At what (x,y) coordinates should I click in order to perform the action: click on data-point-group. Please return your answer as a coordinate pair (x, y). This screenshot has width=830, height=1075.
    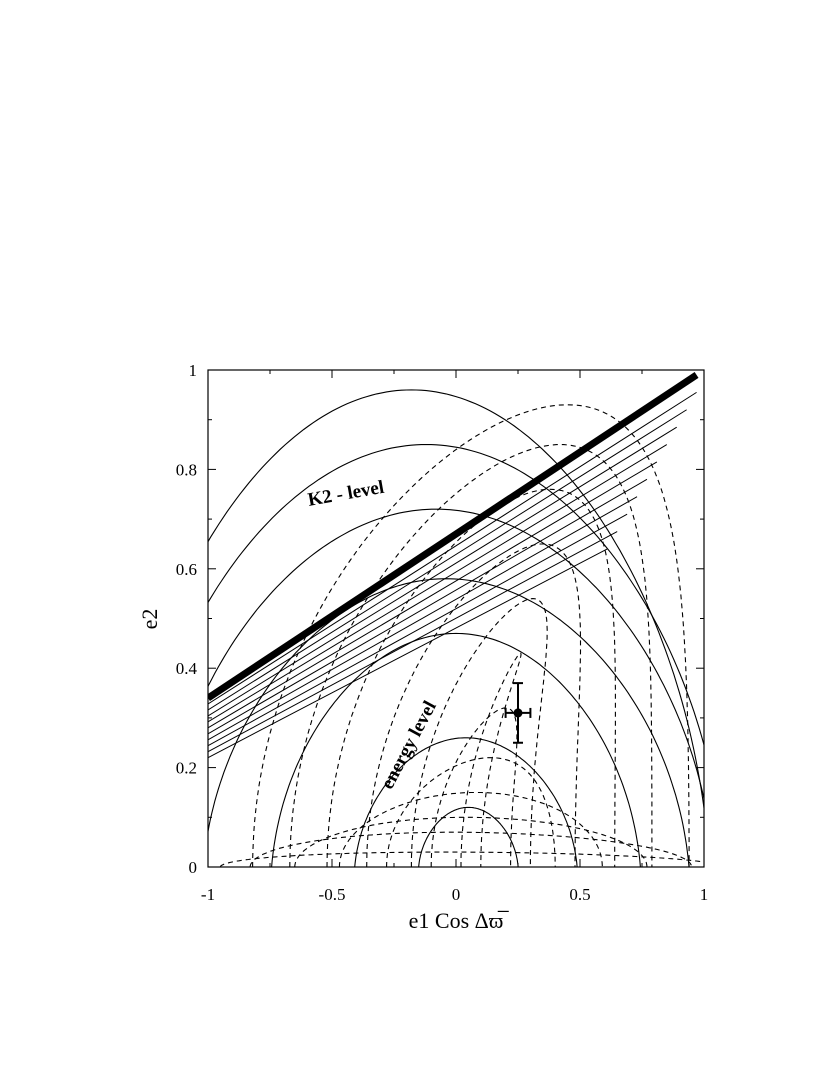
    Looking at the image, I should click on (518, 713).